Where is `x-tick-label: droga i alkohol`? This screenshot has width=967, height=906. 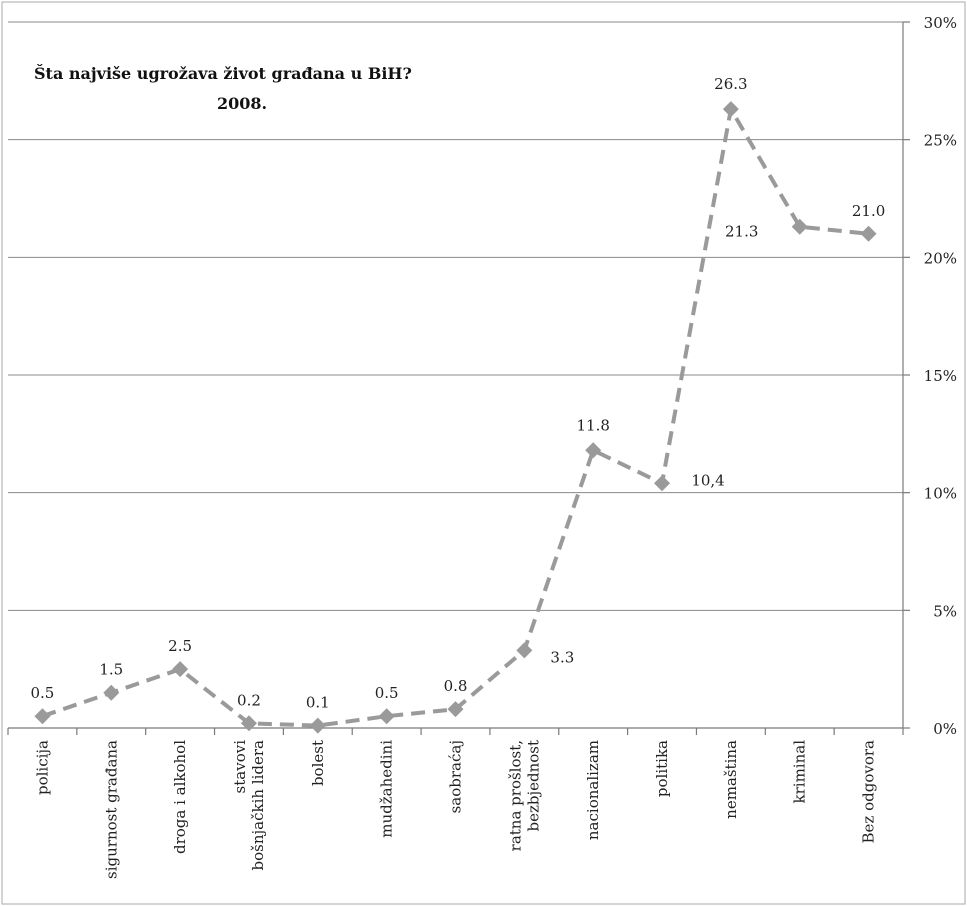 x-tick-label: droga i alkohol is located at coordinates (180, 797).